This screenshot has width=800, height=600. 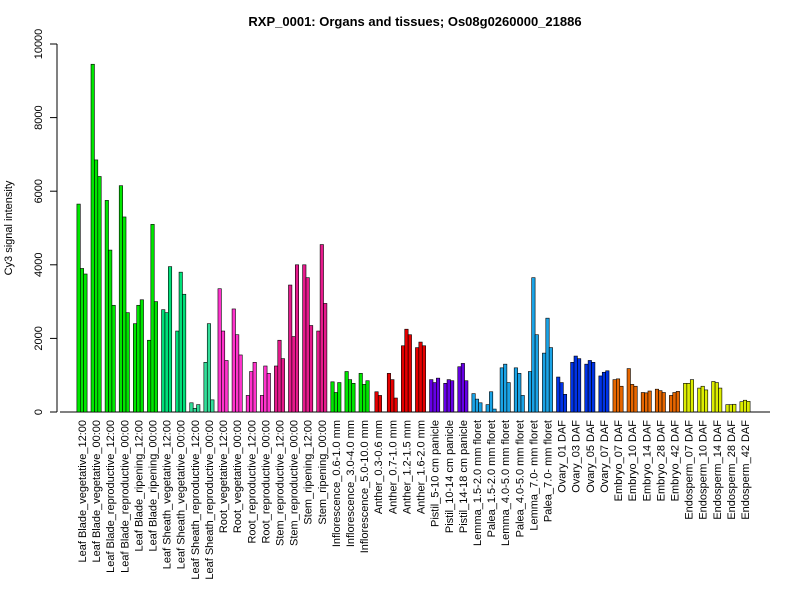 I want to click on x-tick-label: Anther_0.7-1.0 mm, so click(x=393, y=467).